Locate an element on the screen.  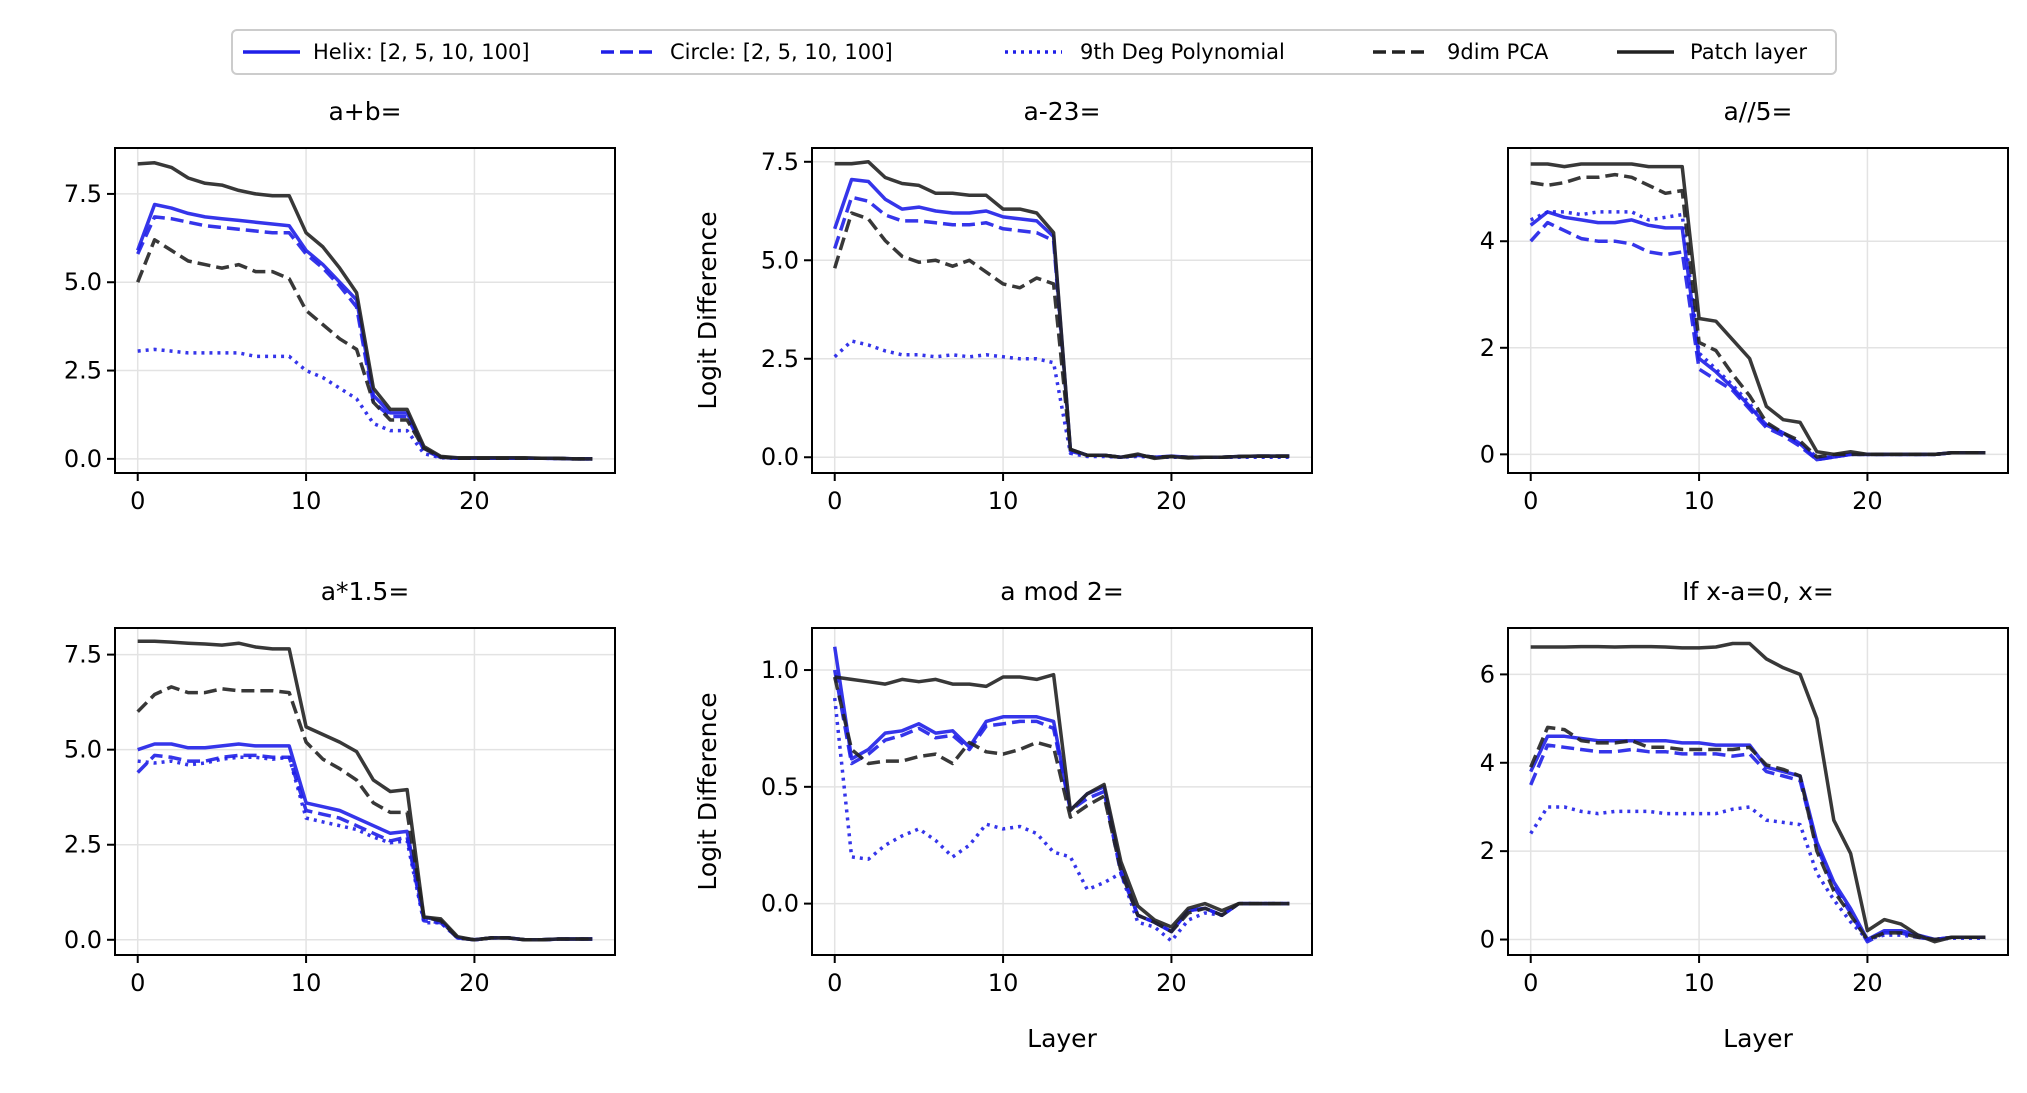
legend-frame is located at coordinates (1034, 52).